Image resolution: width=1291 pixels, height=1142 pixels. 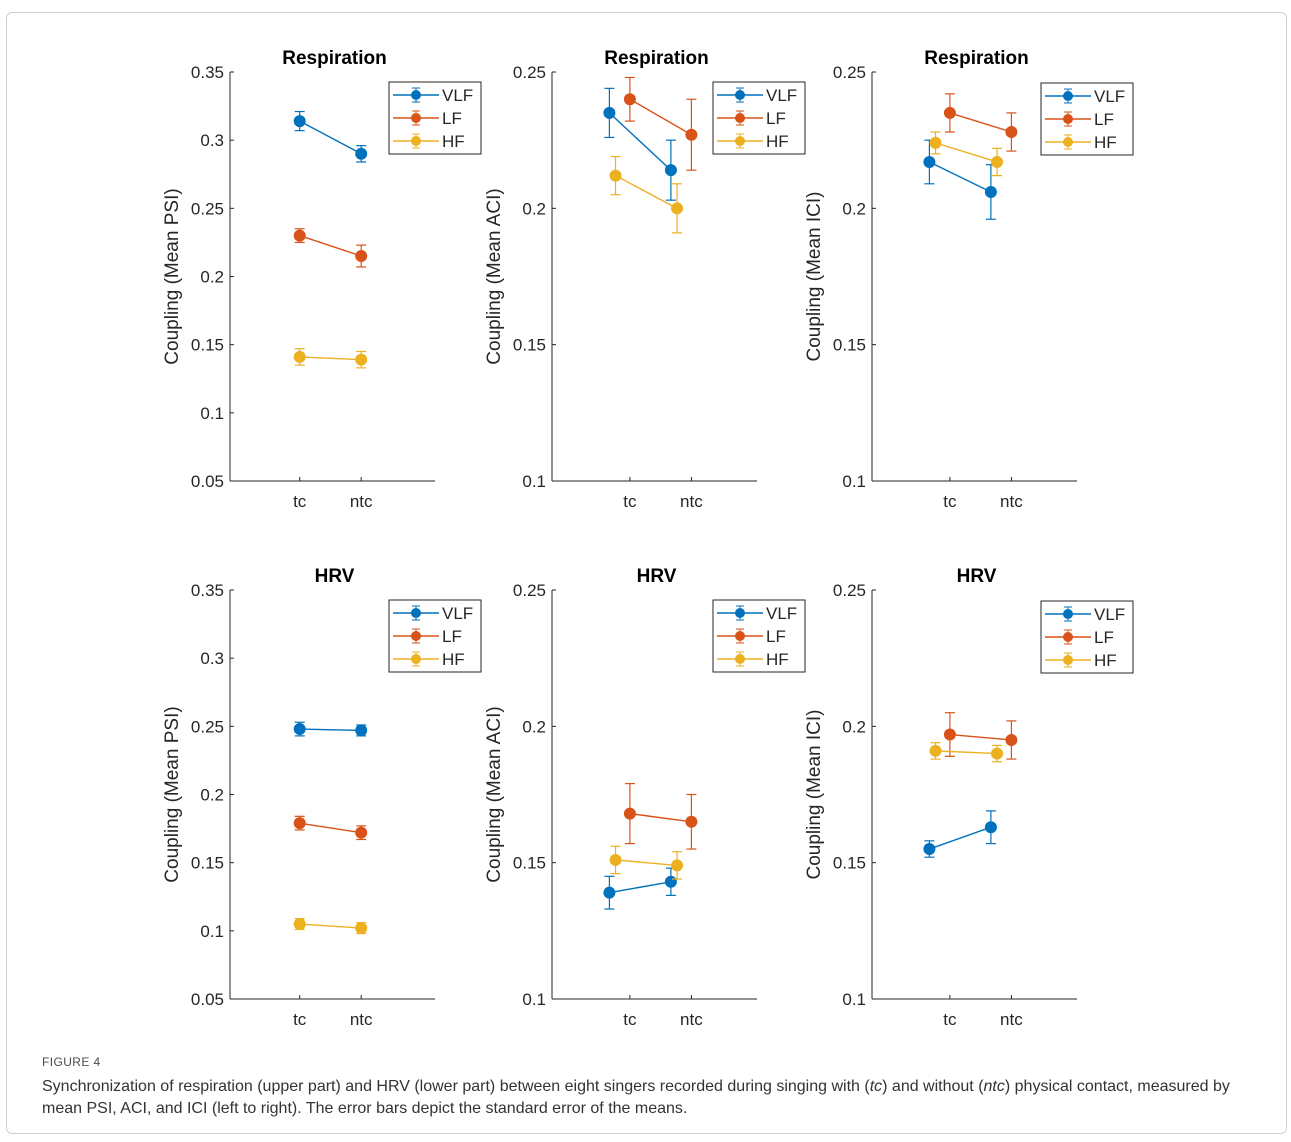 What do you see at coordinates (212, 140) in the screenshot?
I see `y-tick-label: 0.3` at bounding box center [212, 140].